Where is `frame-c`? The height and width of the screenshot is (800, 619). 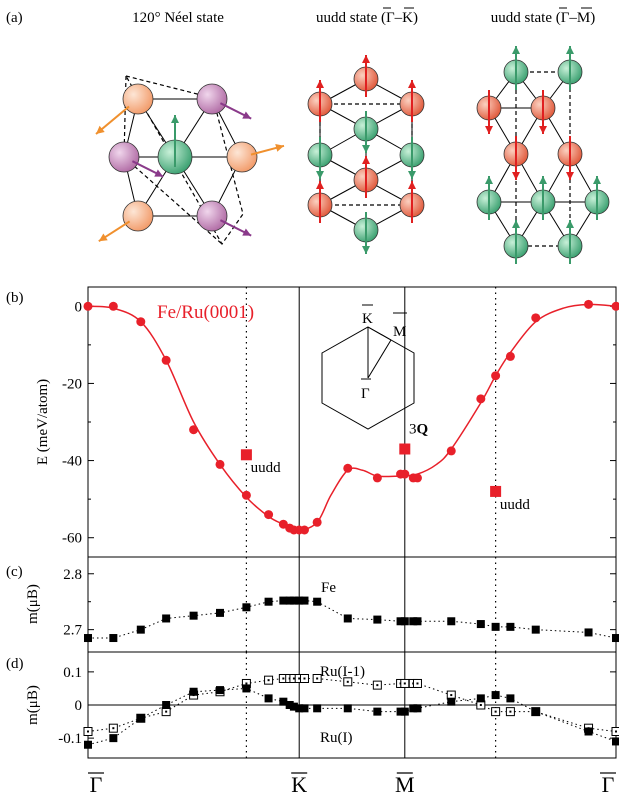 frame-c is located at coordinates (352, 604).